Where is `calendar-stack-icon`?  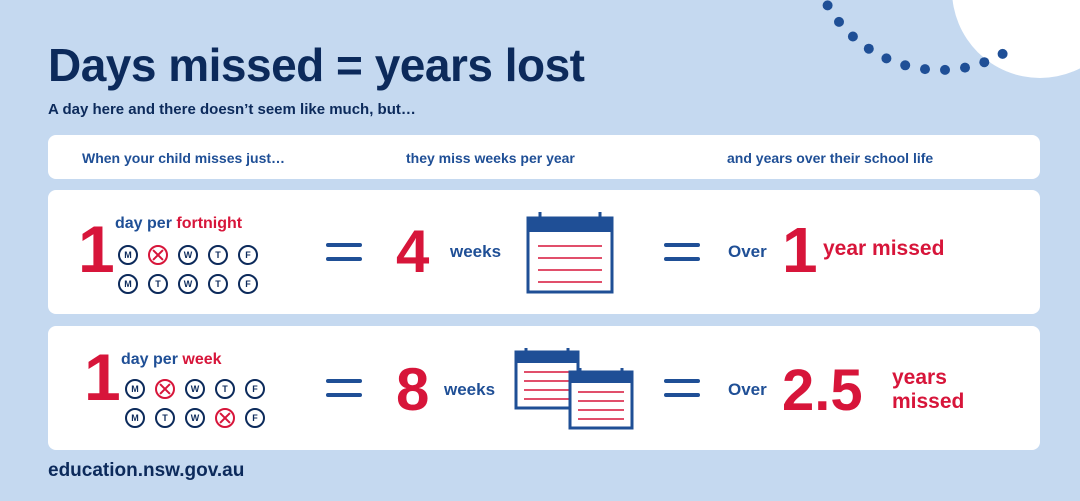
calendar-stack-icon is located at coordinates (574, 389).